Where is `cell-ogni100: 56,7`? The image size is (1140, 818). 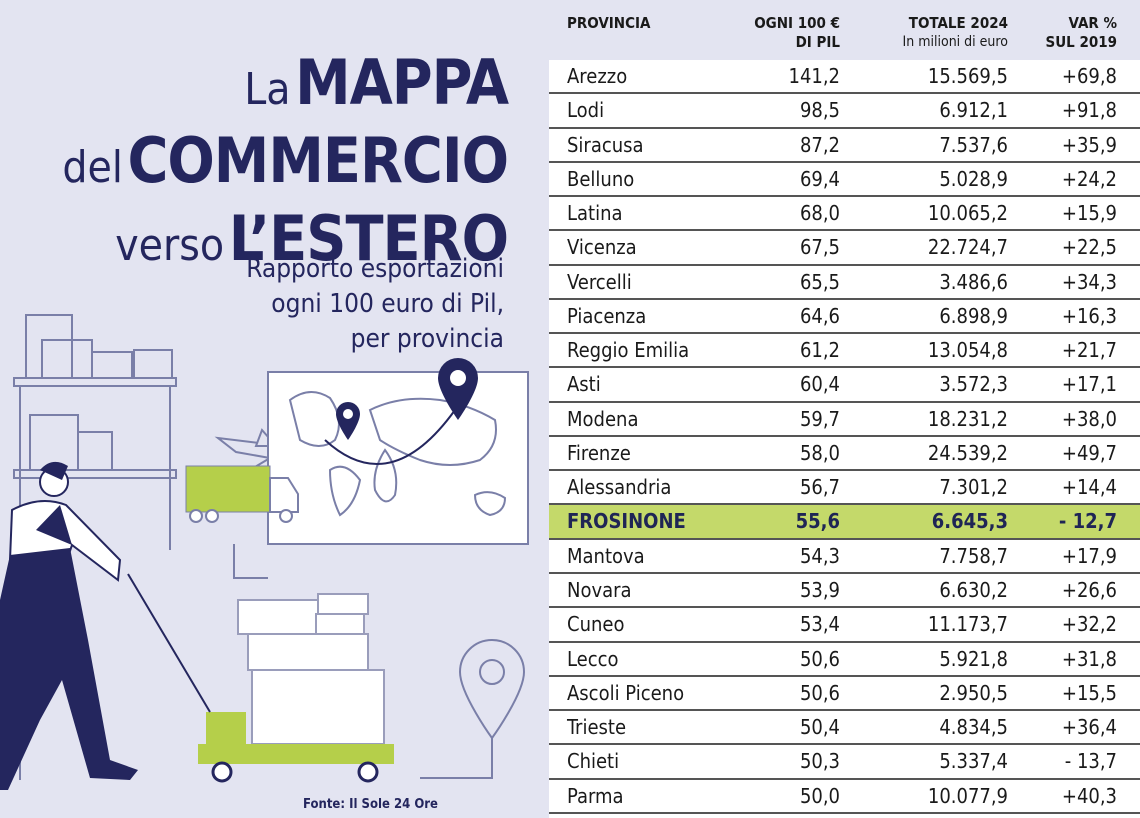 cell-ogni100: 56,7 is located at coordinates (819, 487).